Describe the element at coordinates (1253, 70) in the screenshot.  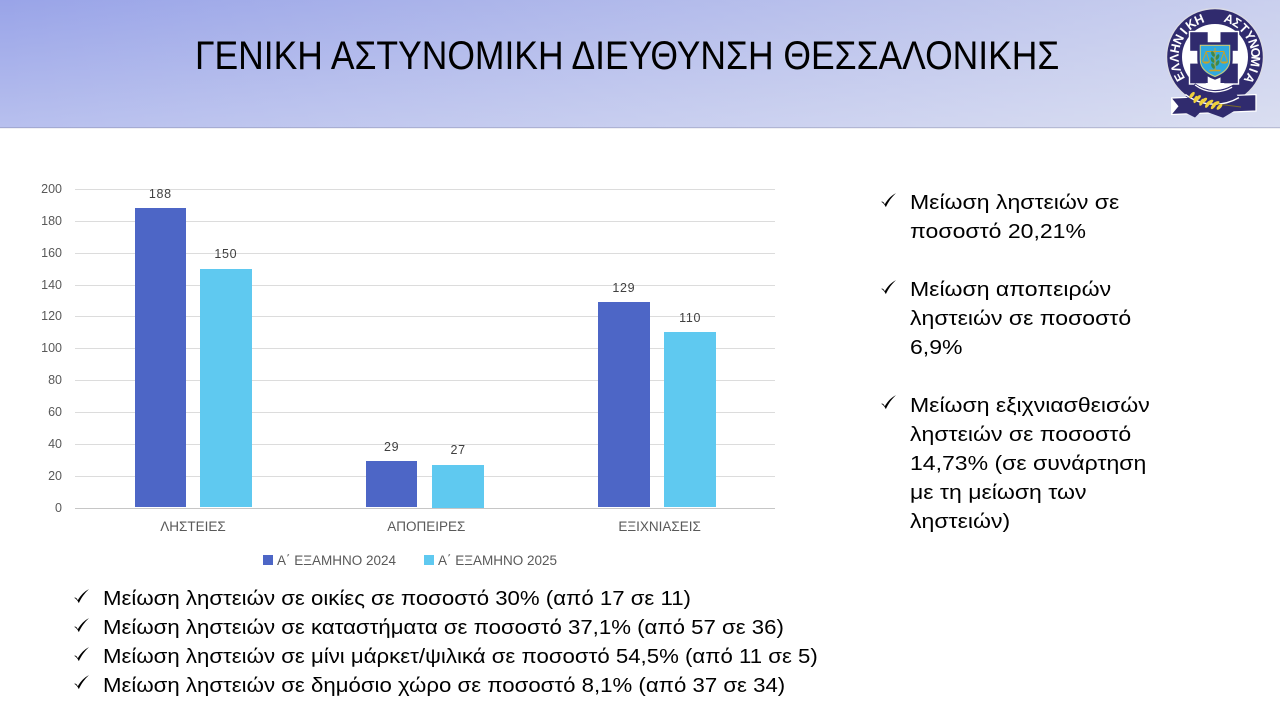
I see `svg-text: Ι` at that location.